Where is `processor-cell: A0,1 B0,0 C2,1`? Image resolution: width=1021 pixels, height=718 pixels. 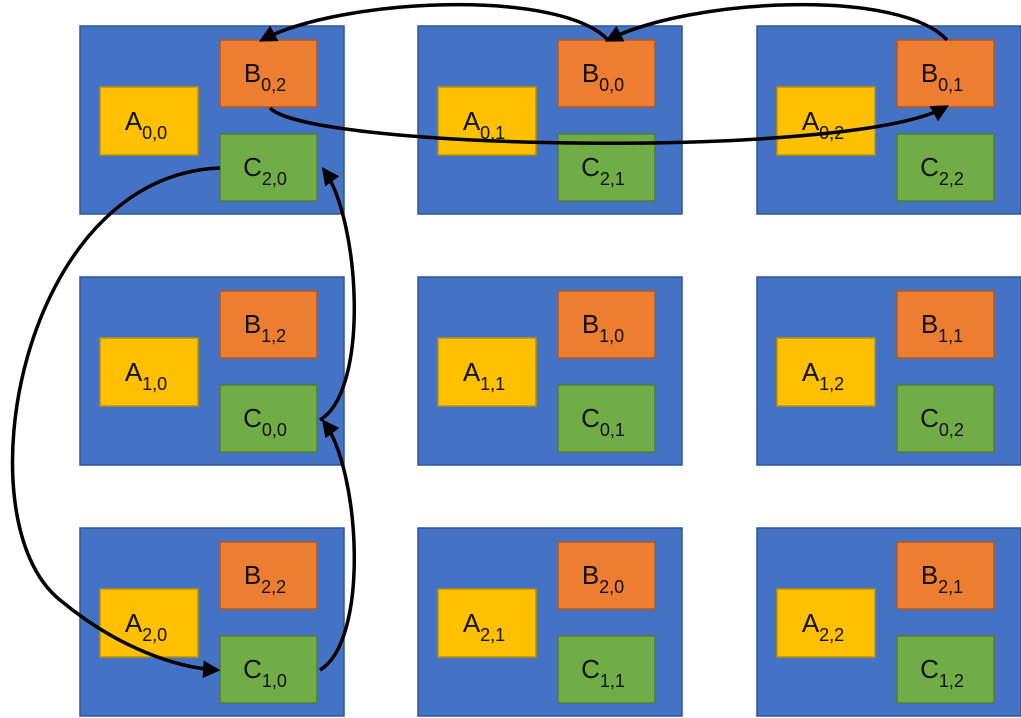
processor-cell: A0,1 B0,0 C2,1 is located at coordinates (550, 120).